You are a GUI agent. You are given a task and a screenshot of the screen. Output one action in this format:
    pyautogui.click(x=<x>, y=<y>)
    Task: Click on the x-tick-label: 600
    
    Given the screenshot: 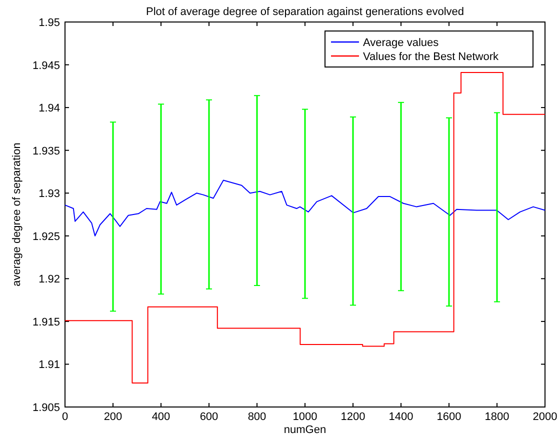 What is the action you would take?
    pyautogui.click(x=209, y=417)
    